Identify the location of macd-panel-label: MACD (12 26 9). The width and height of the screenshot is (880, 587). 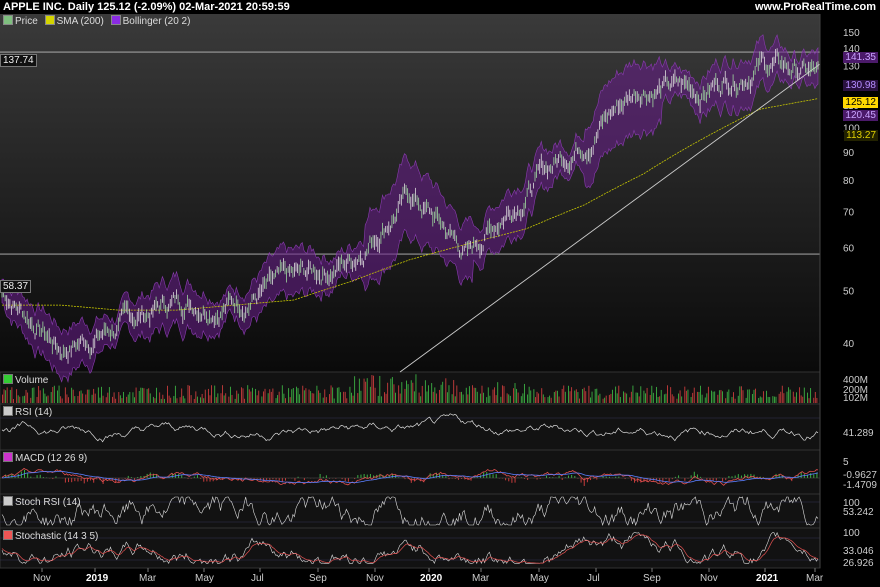
(45, 458).